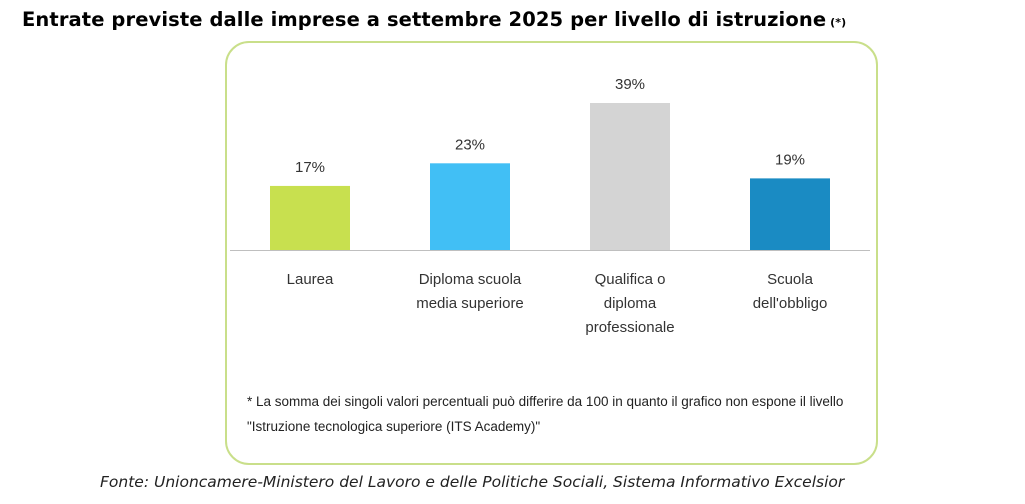 This screenshot has width=1025, height=504. Describe the element at coordinates (790, 159) in the screenshot. I see `data-label: 19%` at that location.